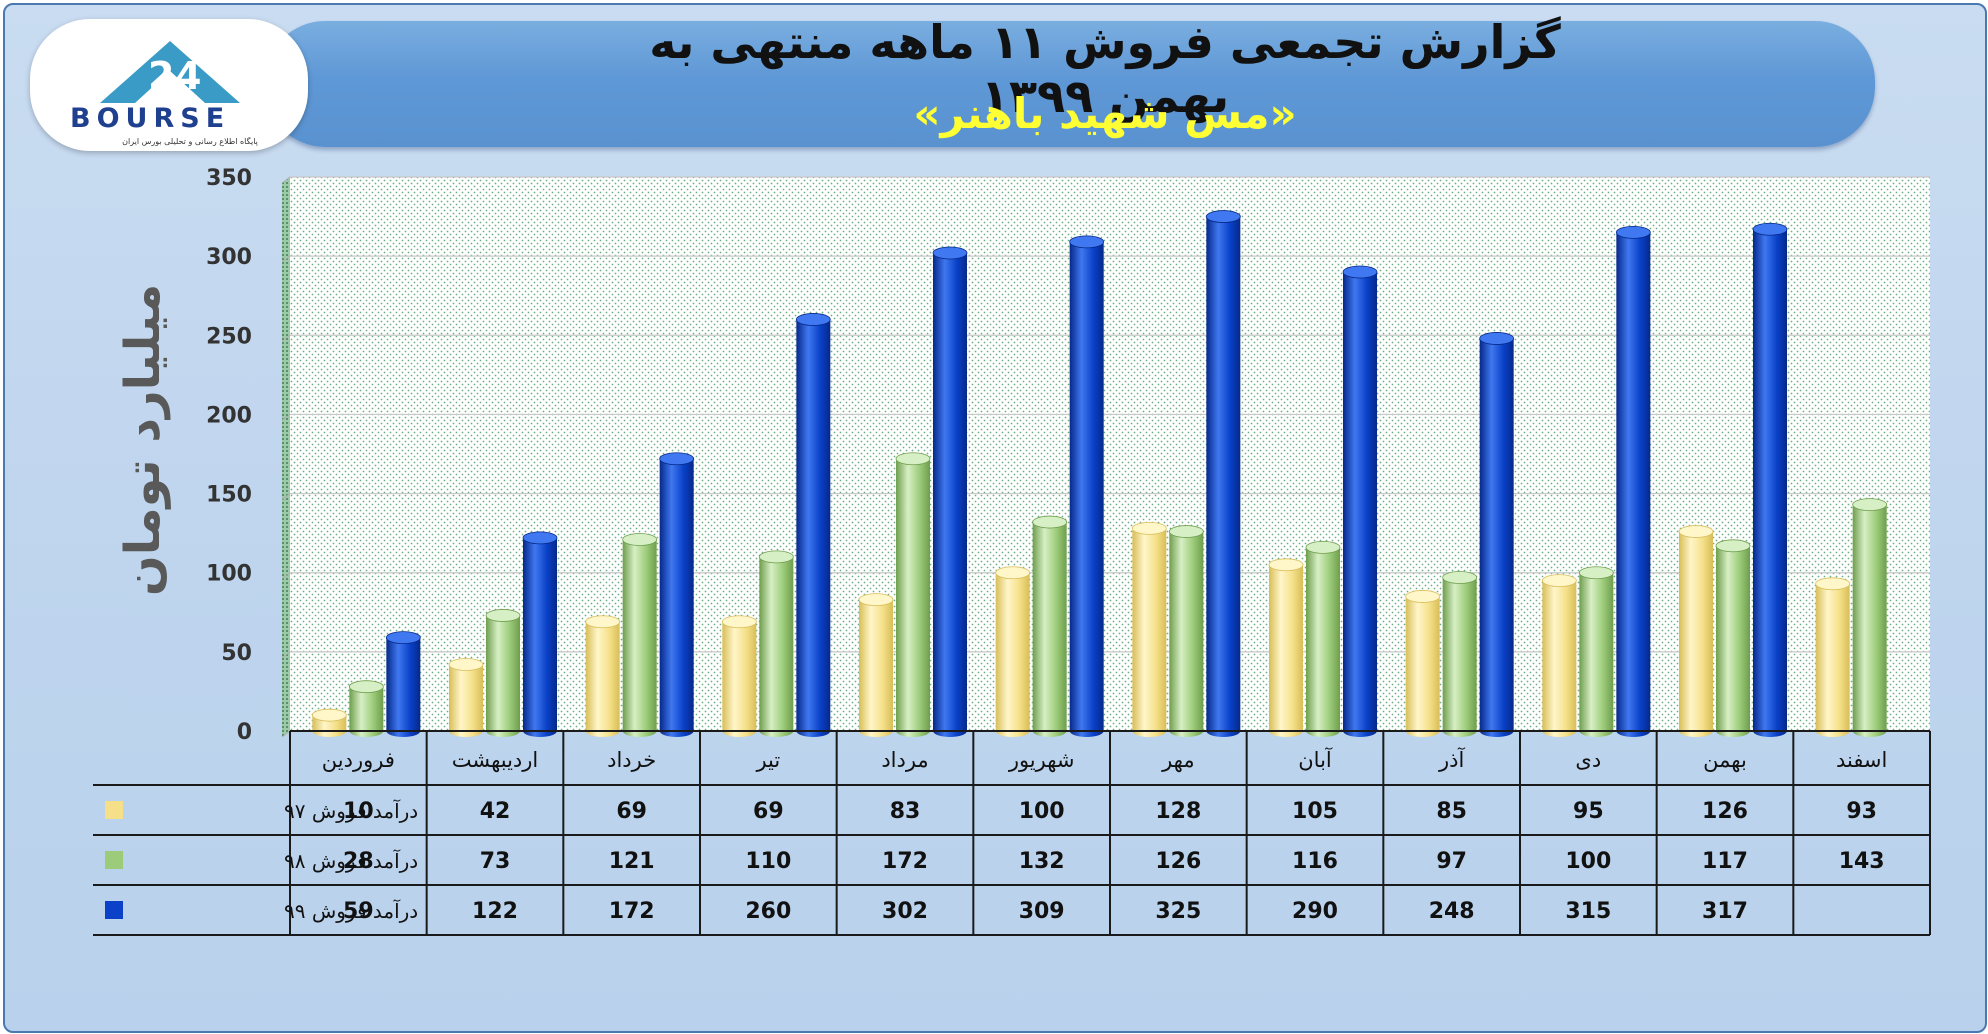 This screenshot has height=1034, width=1988. Describe the element at coordinates (768, 861) in the screenshot. I see `data-label: 110` at that location.